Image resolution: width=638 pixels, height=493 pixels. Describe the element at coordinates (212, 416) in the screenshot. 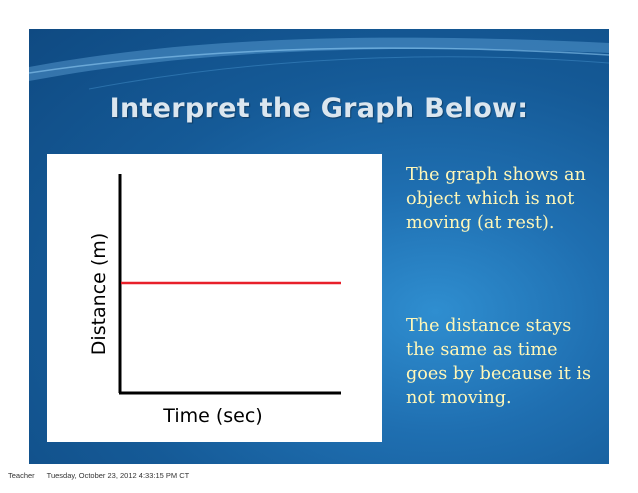

I see `x-axis-label: Time (sec)` at that location.